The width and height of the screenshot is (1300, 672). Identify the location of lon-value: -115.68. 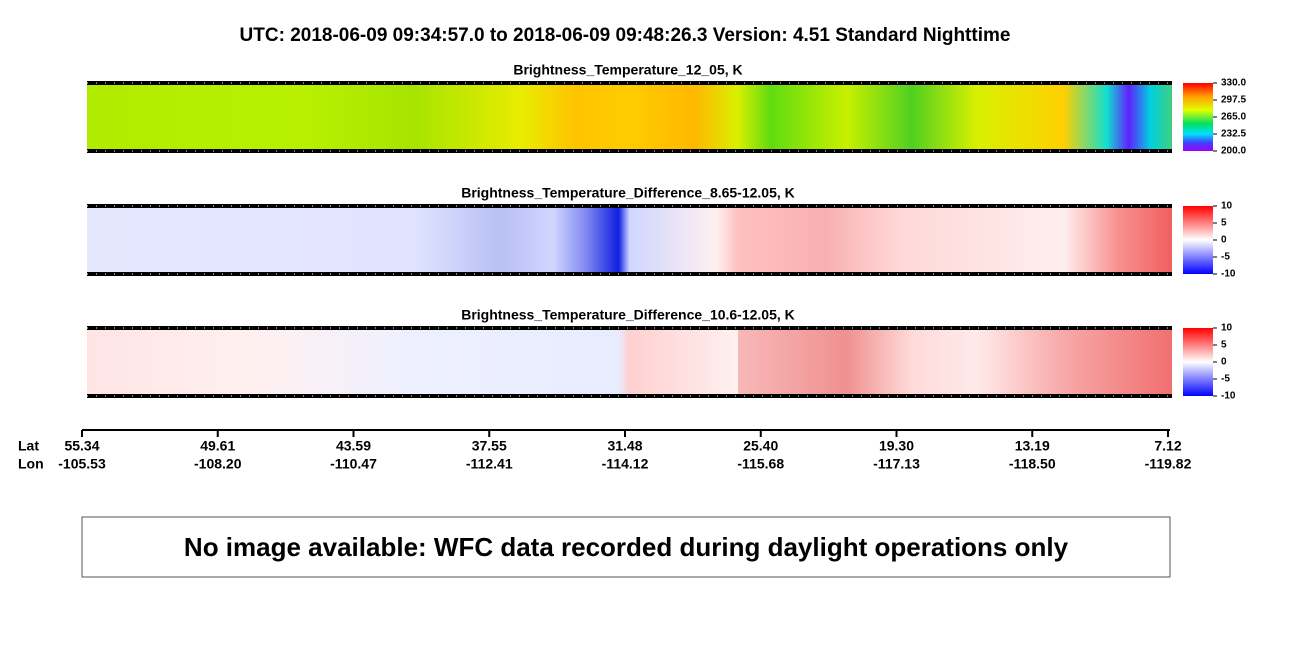
(760, 464).